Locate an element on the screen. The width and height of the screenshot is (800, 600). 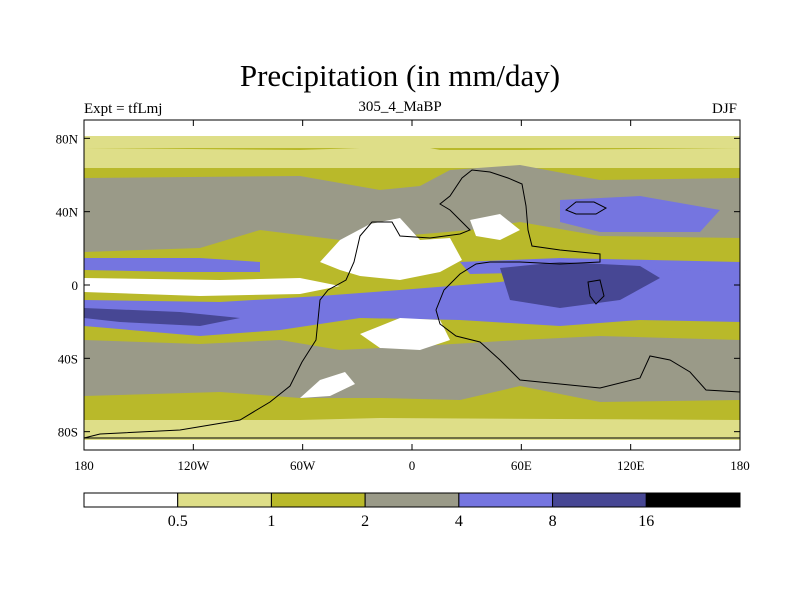
age-label: 305_4_MaBP is located at coordinates (400, 107).